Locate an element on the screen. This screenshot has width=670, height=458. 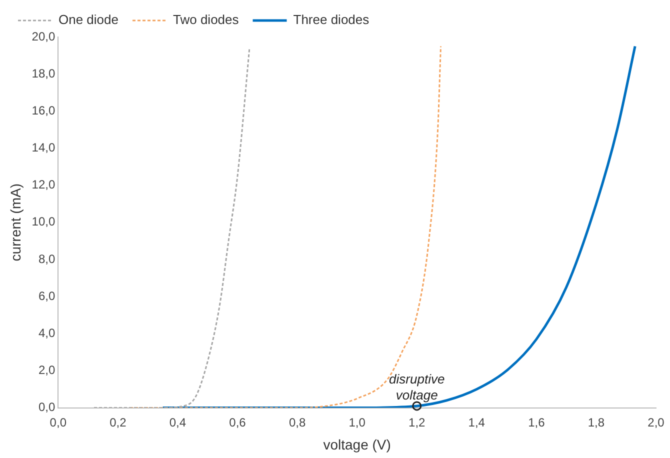
y-tick-label: 16,0 is located at coordinates (44, 110).